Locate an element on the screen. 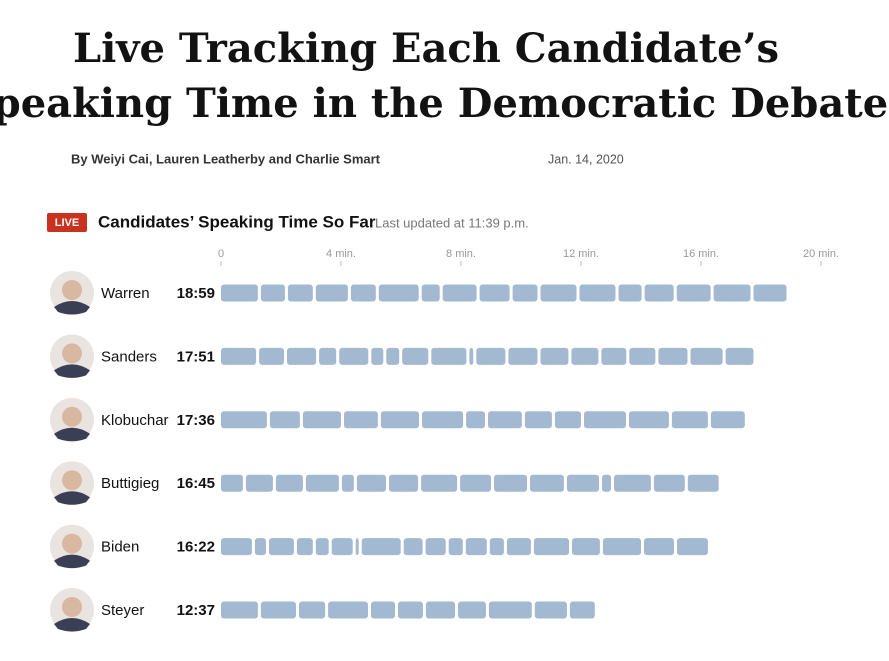  speaking-total: 16:45 is located at coordinates (196, 483).